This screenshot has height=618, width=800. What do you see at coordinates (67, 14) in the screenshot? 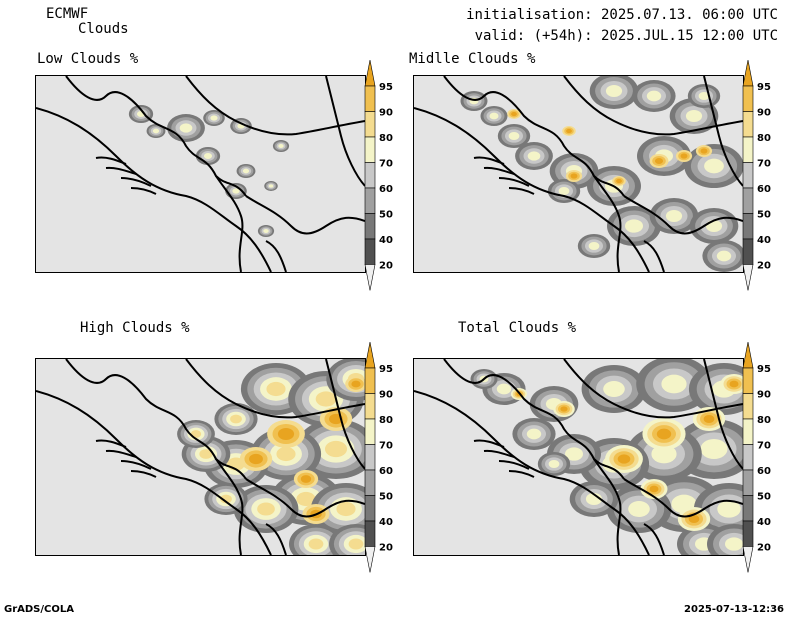
I see `model-label: ECMWF` at bounding box center [67, 14].